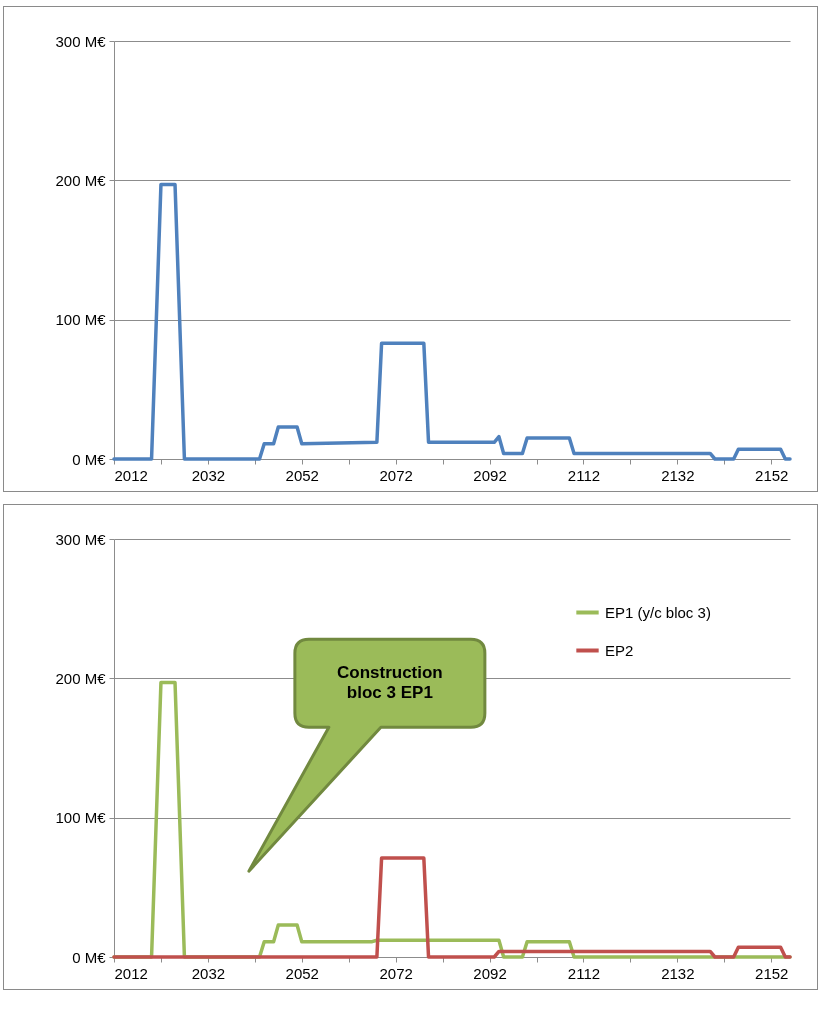 This screenshot has width=824, height=1030. I want to click on legend-label: EP1 (y/c bloc 3), so click(658, 612).